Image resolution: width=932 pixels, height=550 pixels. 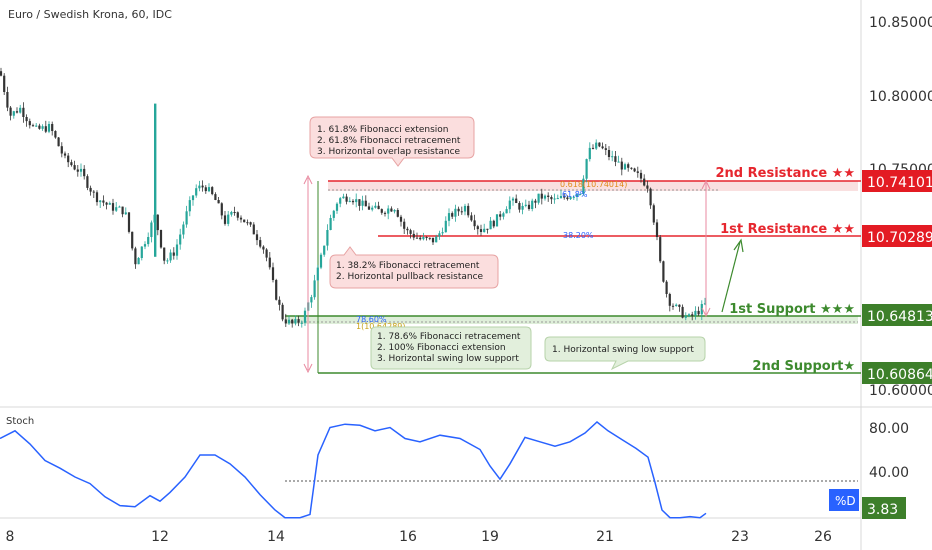 What do you see at coordinates (155, 180) in the screenshot?
I see `candle-spike` at bounding box center [155, 180].